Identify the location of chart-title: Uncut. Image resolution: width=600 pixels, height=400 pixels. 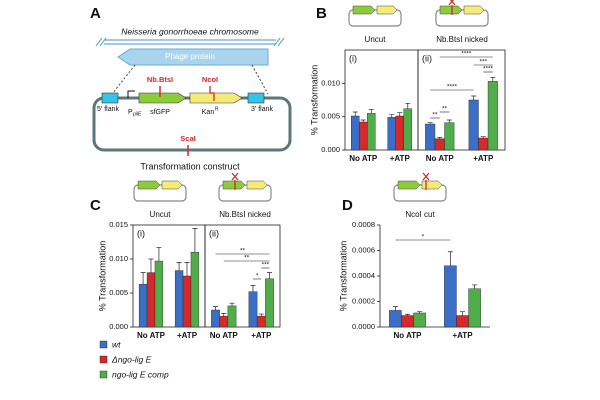
(376, 39).